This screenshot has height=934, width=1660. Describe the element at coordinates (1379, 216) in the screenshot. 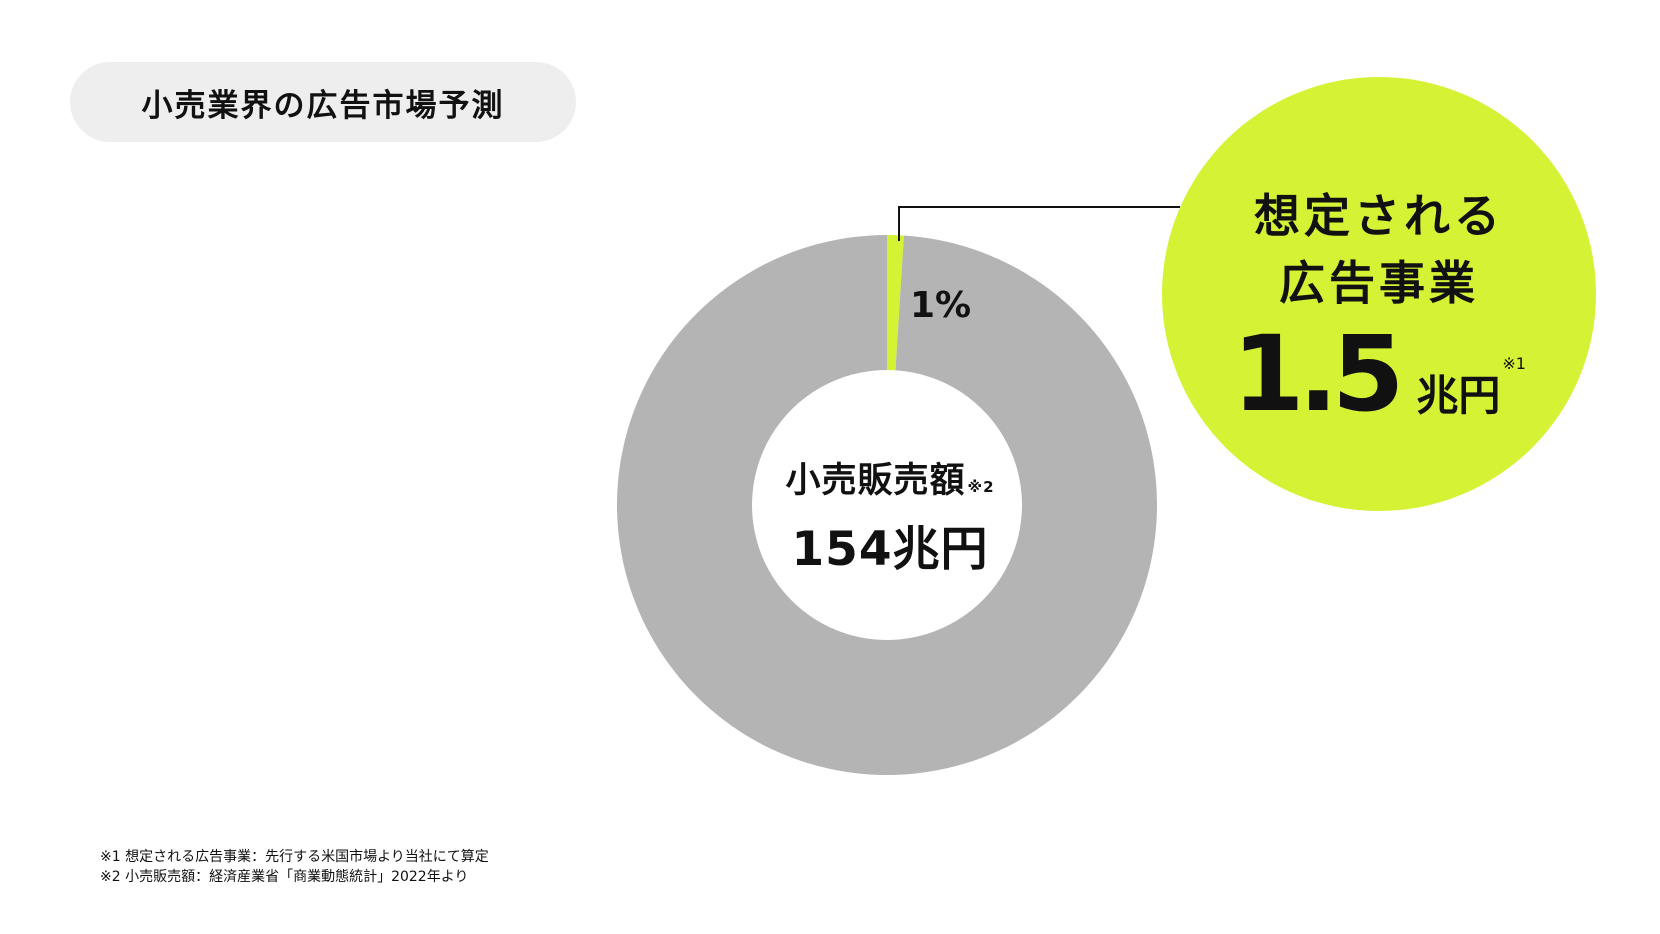

I see `callout-line1: 想定される` at that location.